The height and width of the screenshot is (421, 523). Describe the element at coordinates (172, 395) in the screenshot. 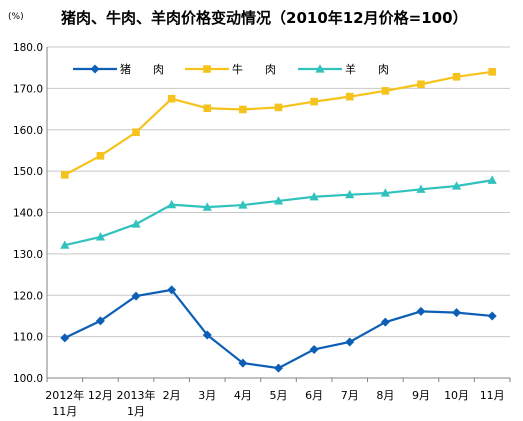

I see `x-tick-label-3: 2月` at that location.